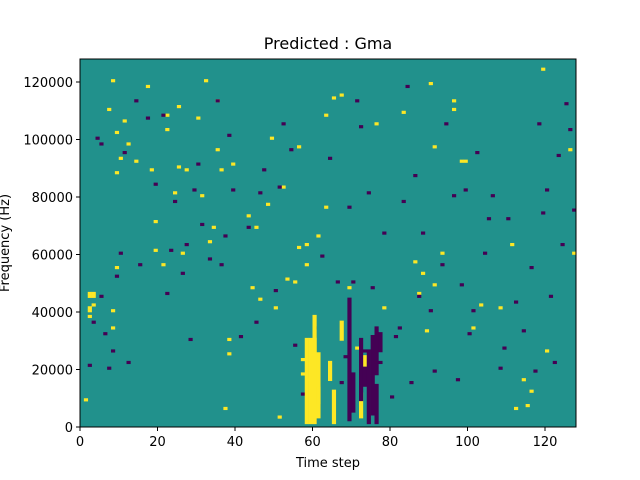 Image resolution: width=640 pixels, height=480 pixels. Describe the element at coordinates (80, 442) in the screenshot. I see `x-tick-label: 0` at that location.